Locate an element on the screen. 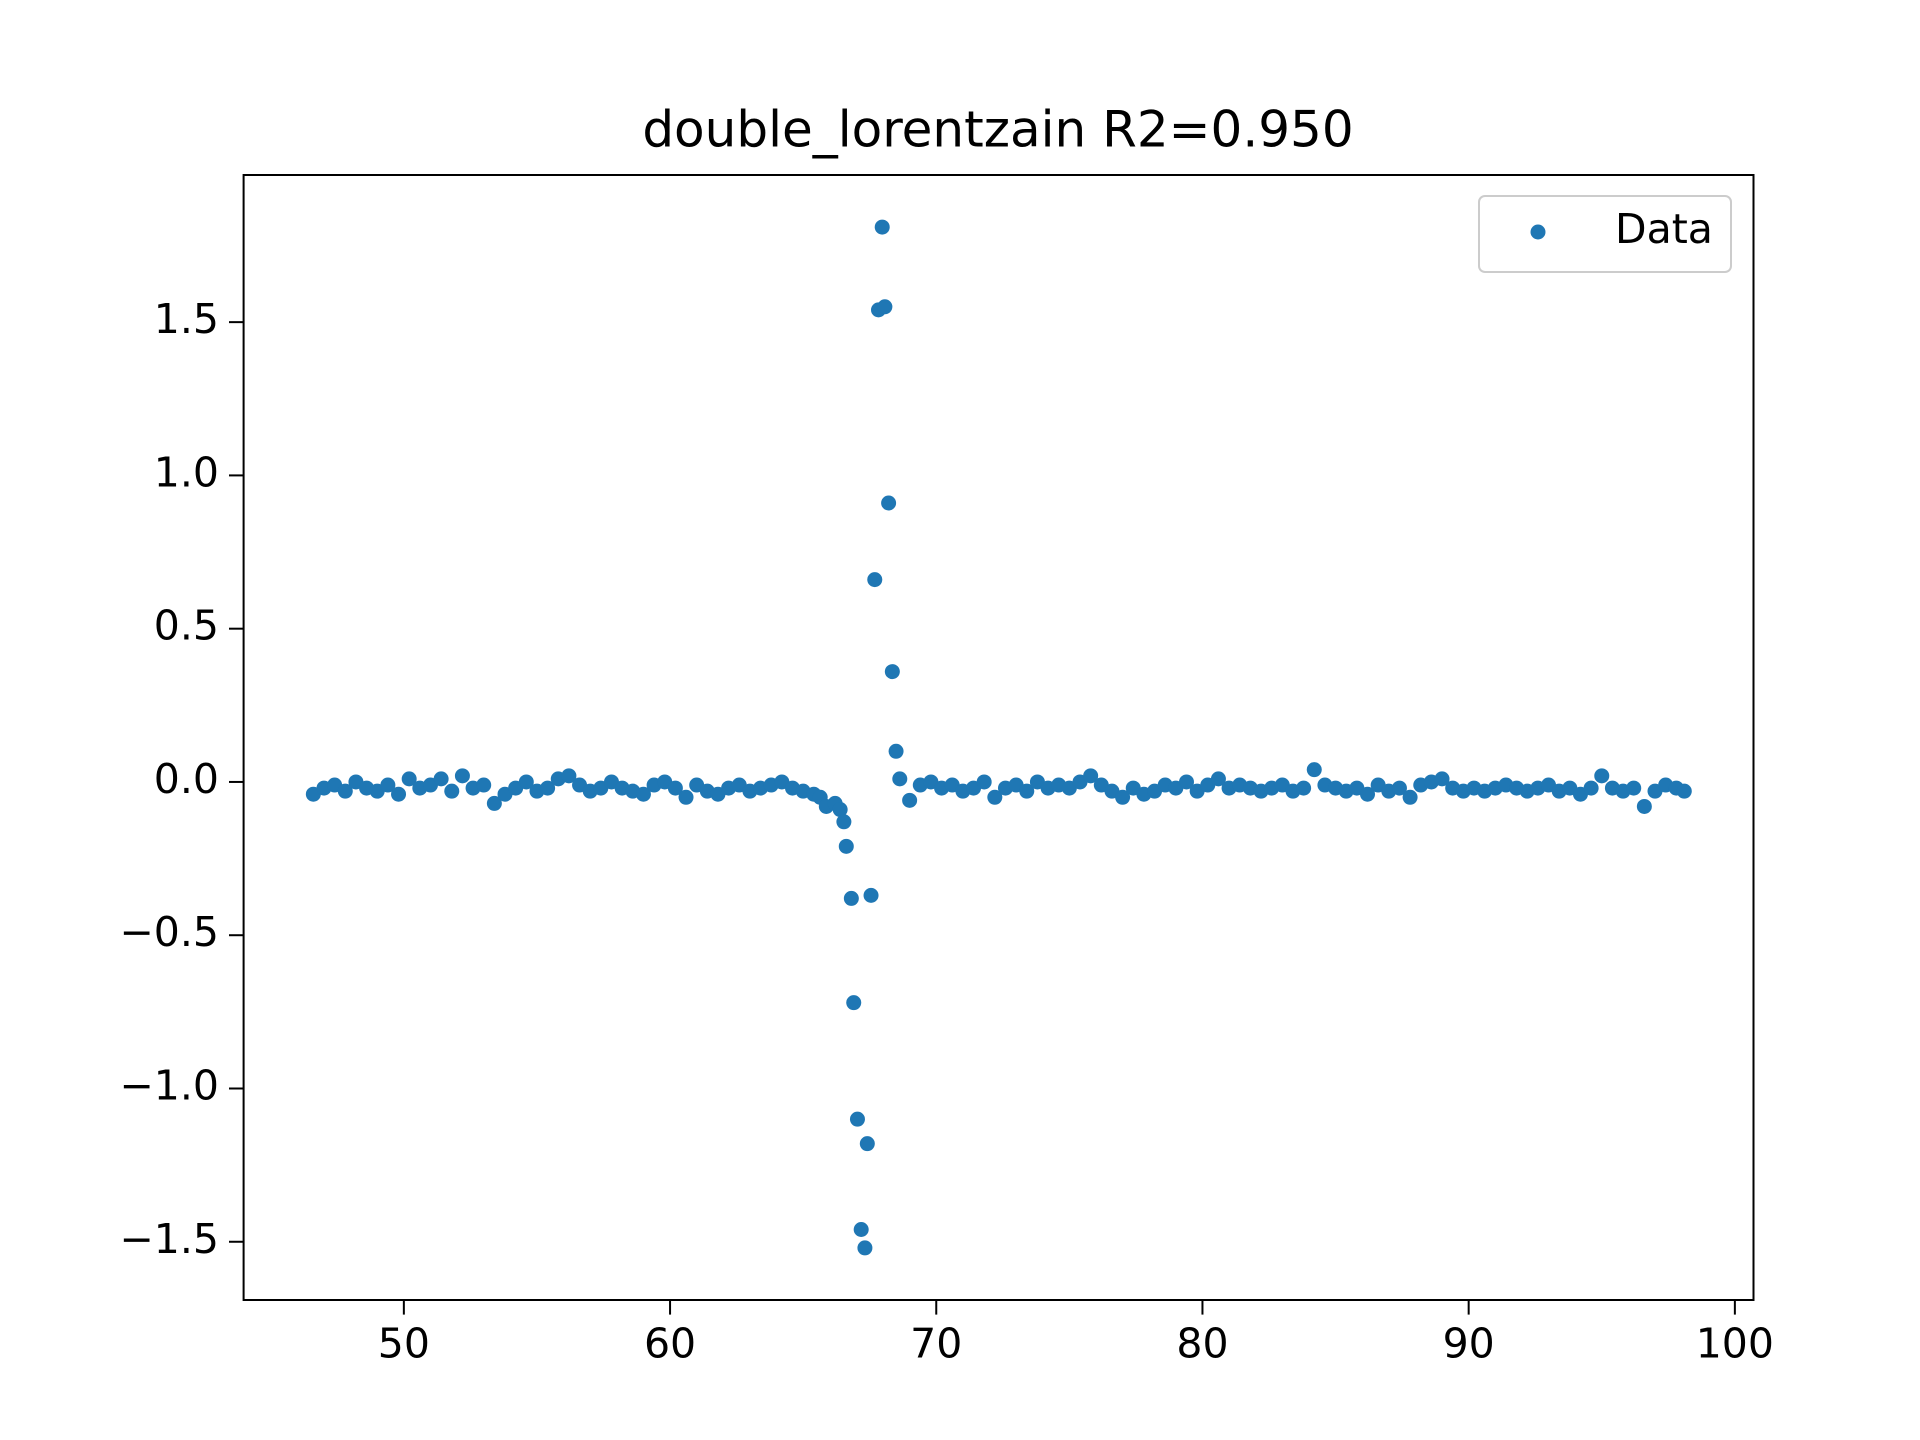  y-tick-label: −1.5 is located at coordinates (169, 1239).